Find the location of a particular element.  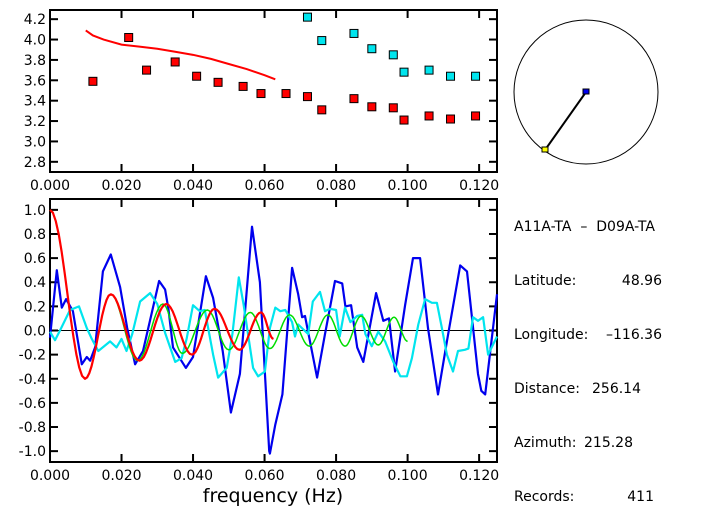

model-curve is located at coordinates (180, 55).